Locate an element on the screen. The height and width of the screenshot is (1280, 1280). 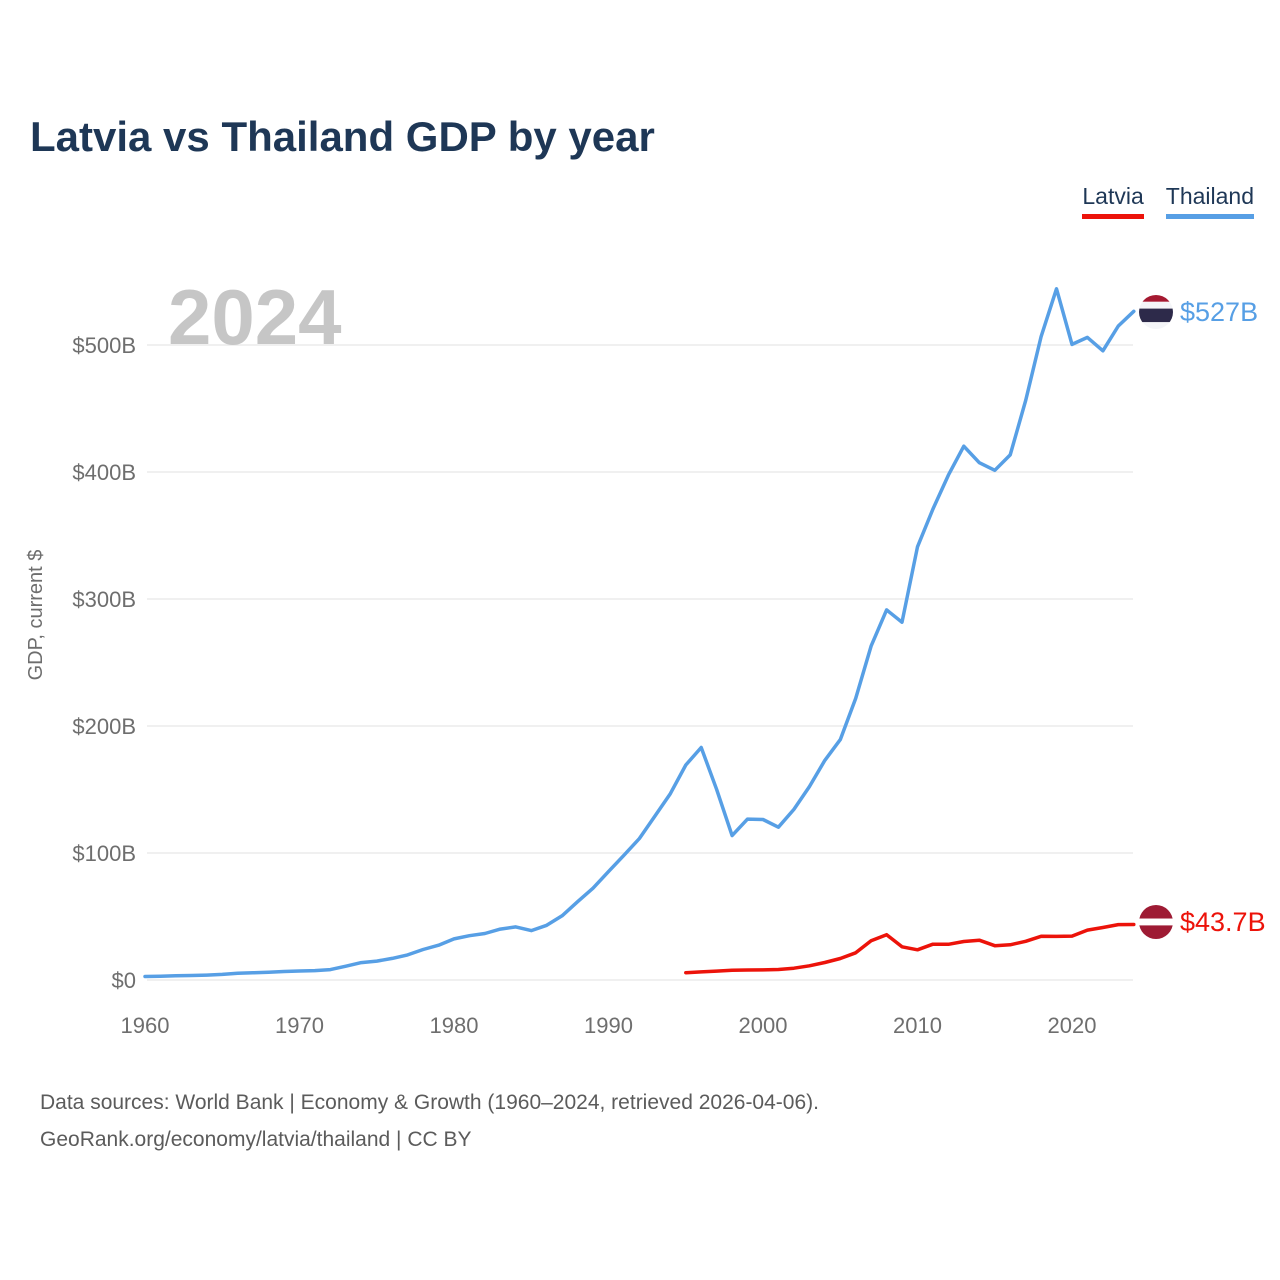
x-tick-label: 1970 is located at coordinates (299, 1025).